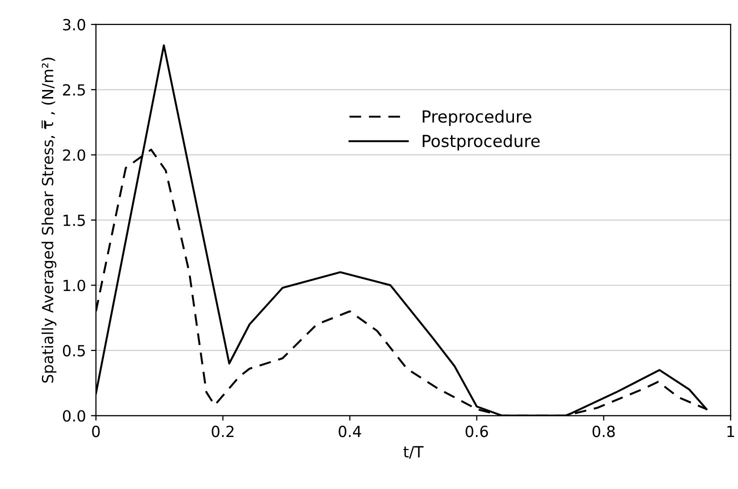 The height and width of the screenshot is (489, 738). I want to click on x-tick-label: 0.2, so click(223, 432).